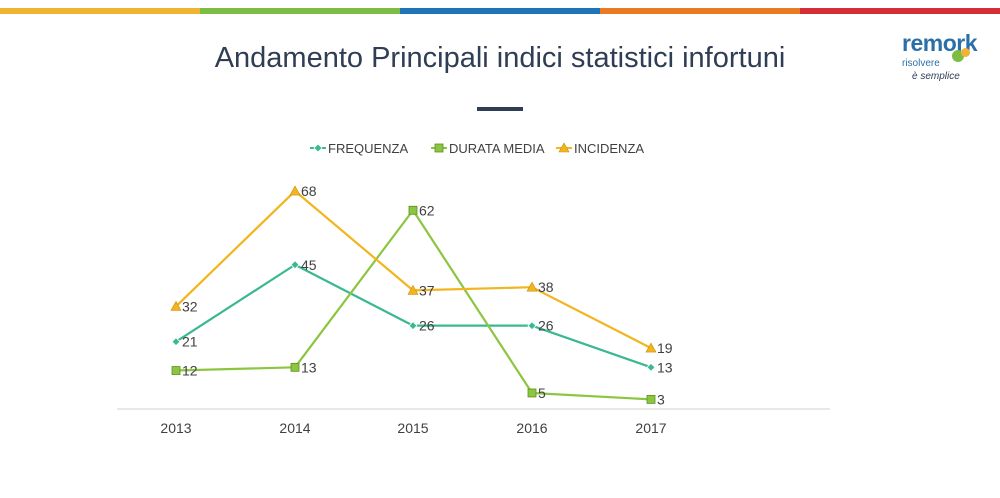  I want to click on x-tick-label: 2017, so click(650, 428).